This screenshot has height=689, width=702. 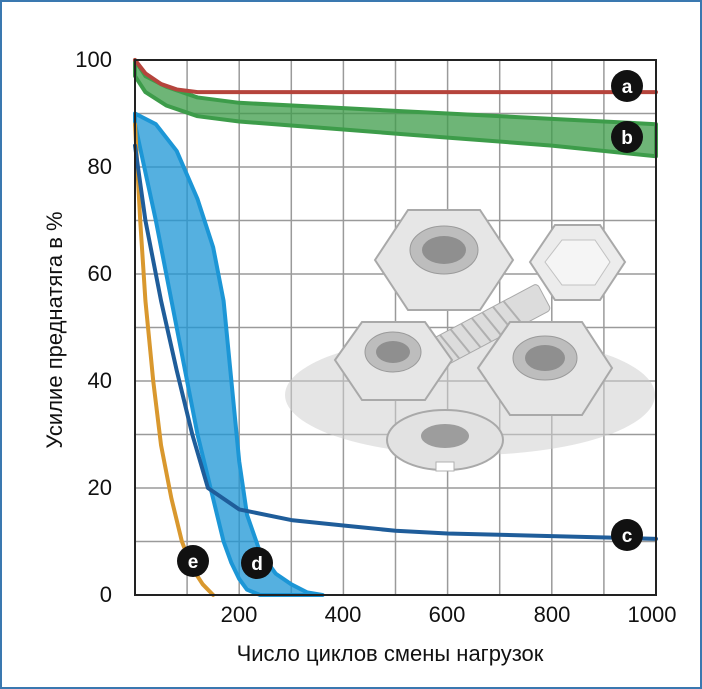 I want to click on series-badge-label: e, so click(x=193, y=562).